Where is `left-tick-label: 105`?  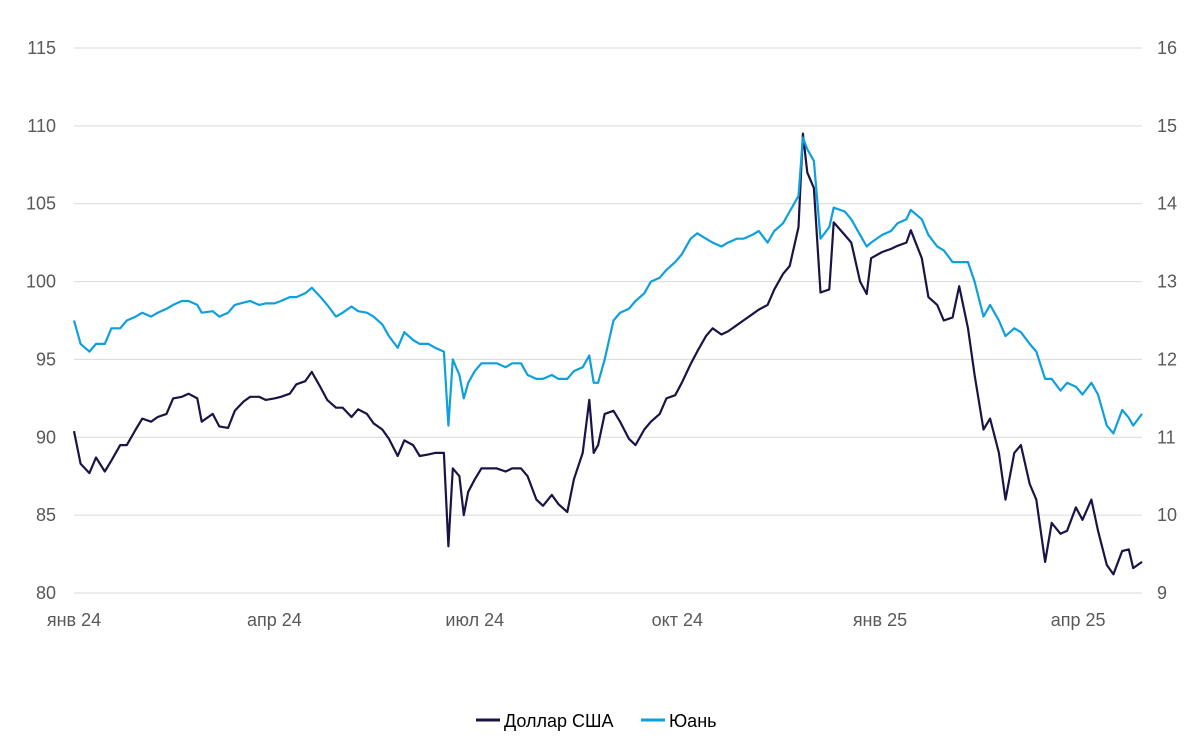
left-tick-label: 105 is located at coordinates (41, 204).